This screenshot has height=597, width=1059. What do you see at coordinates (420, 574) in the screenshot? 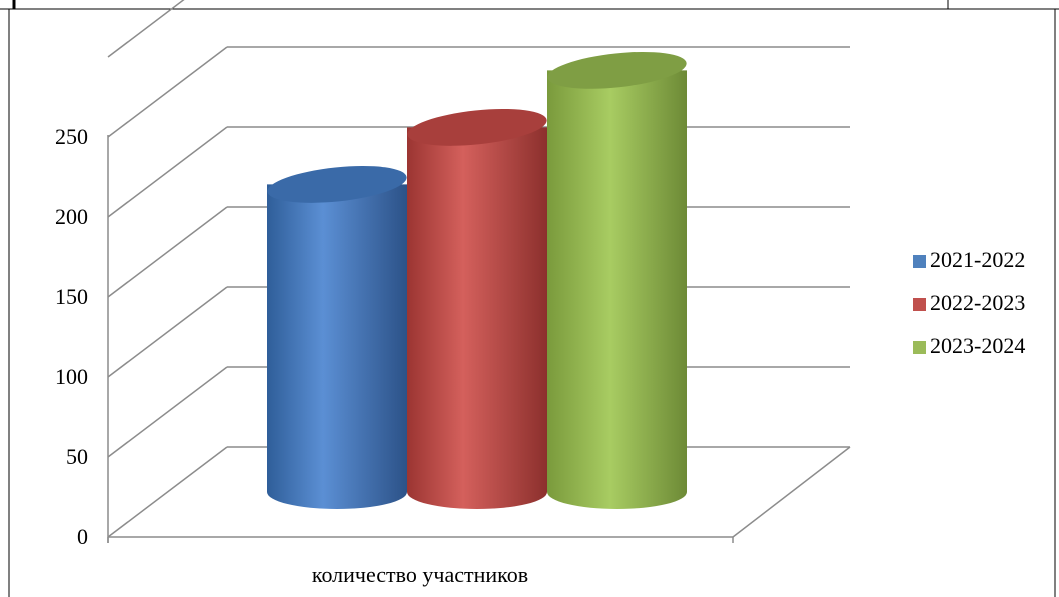
I see `x-category-label: количество участников` at bounding box center [420, 574].